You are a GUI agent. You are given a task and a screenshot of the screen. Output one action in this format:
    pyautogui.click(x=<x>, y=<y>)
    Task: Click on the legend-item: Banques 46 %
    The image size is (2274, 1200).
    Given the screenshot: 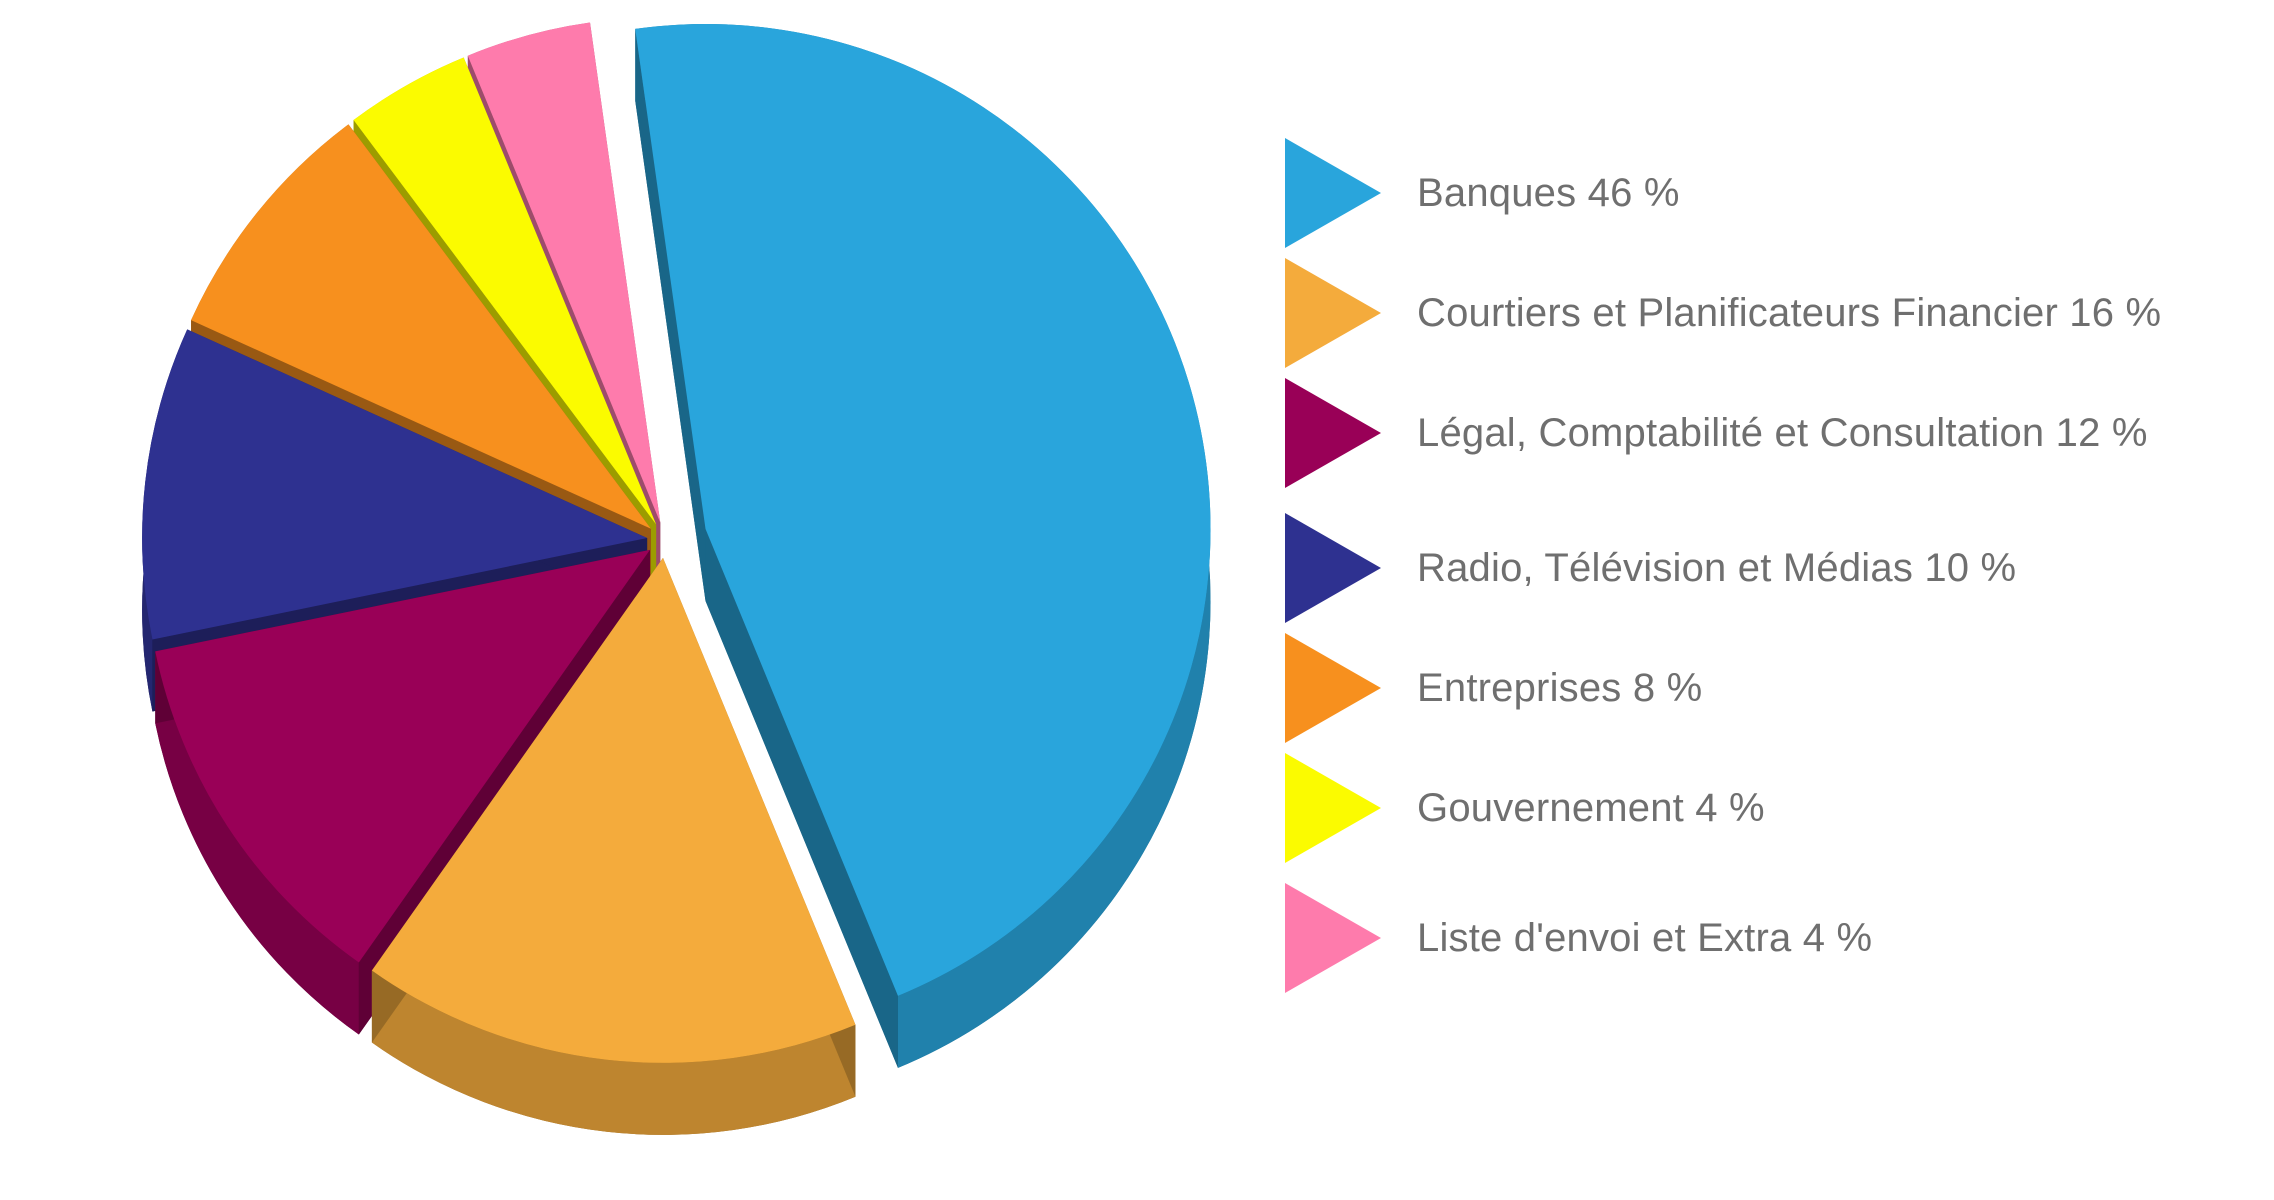 What is the action you would take?
    pyautogui.click(x=1482, y=193)
    